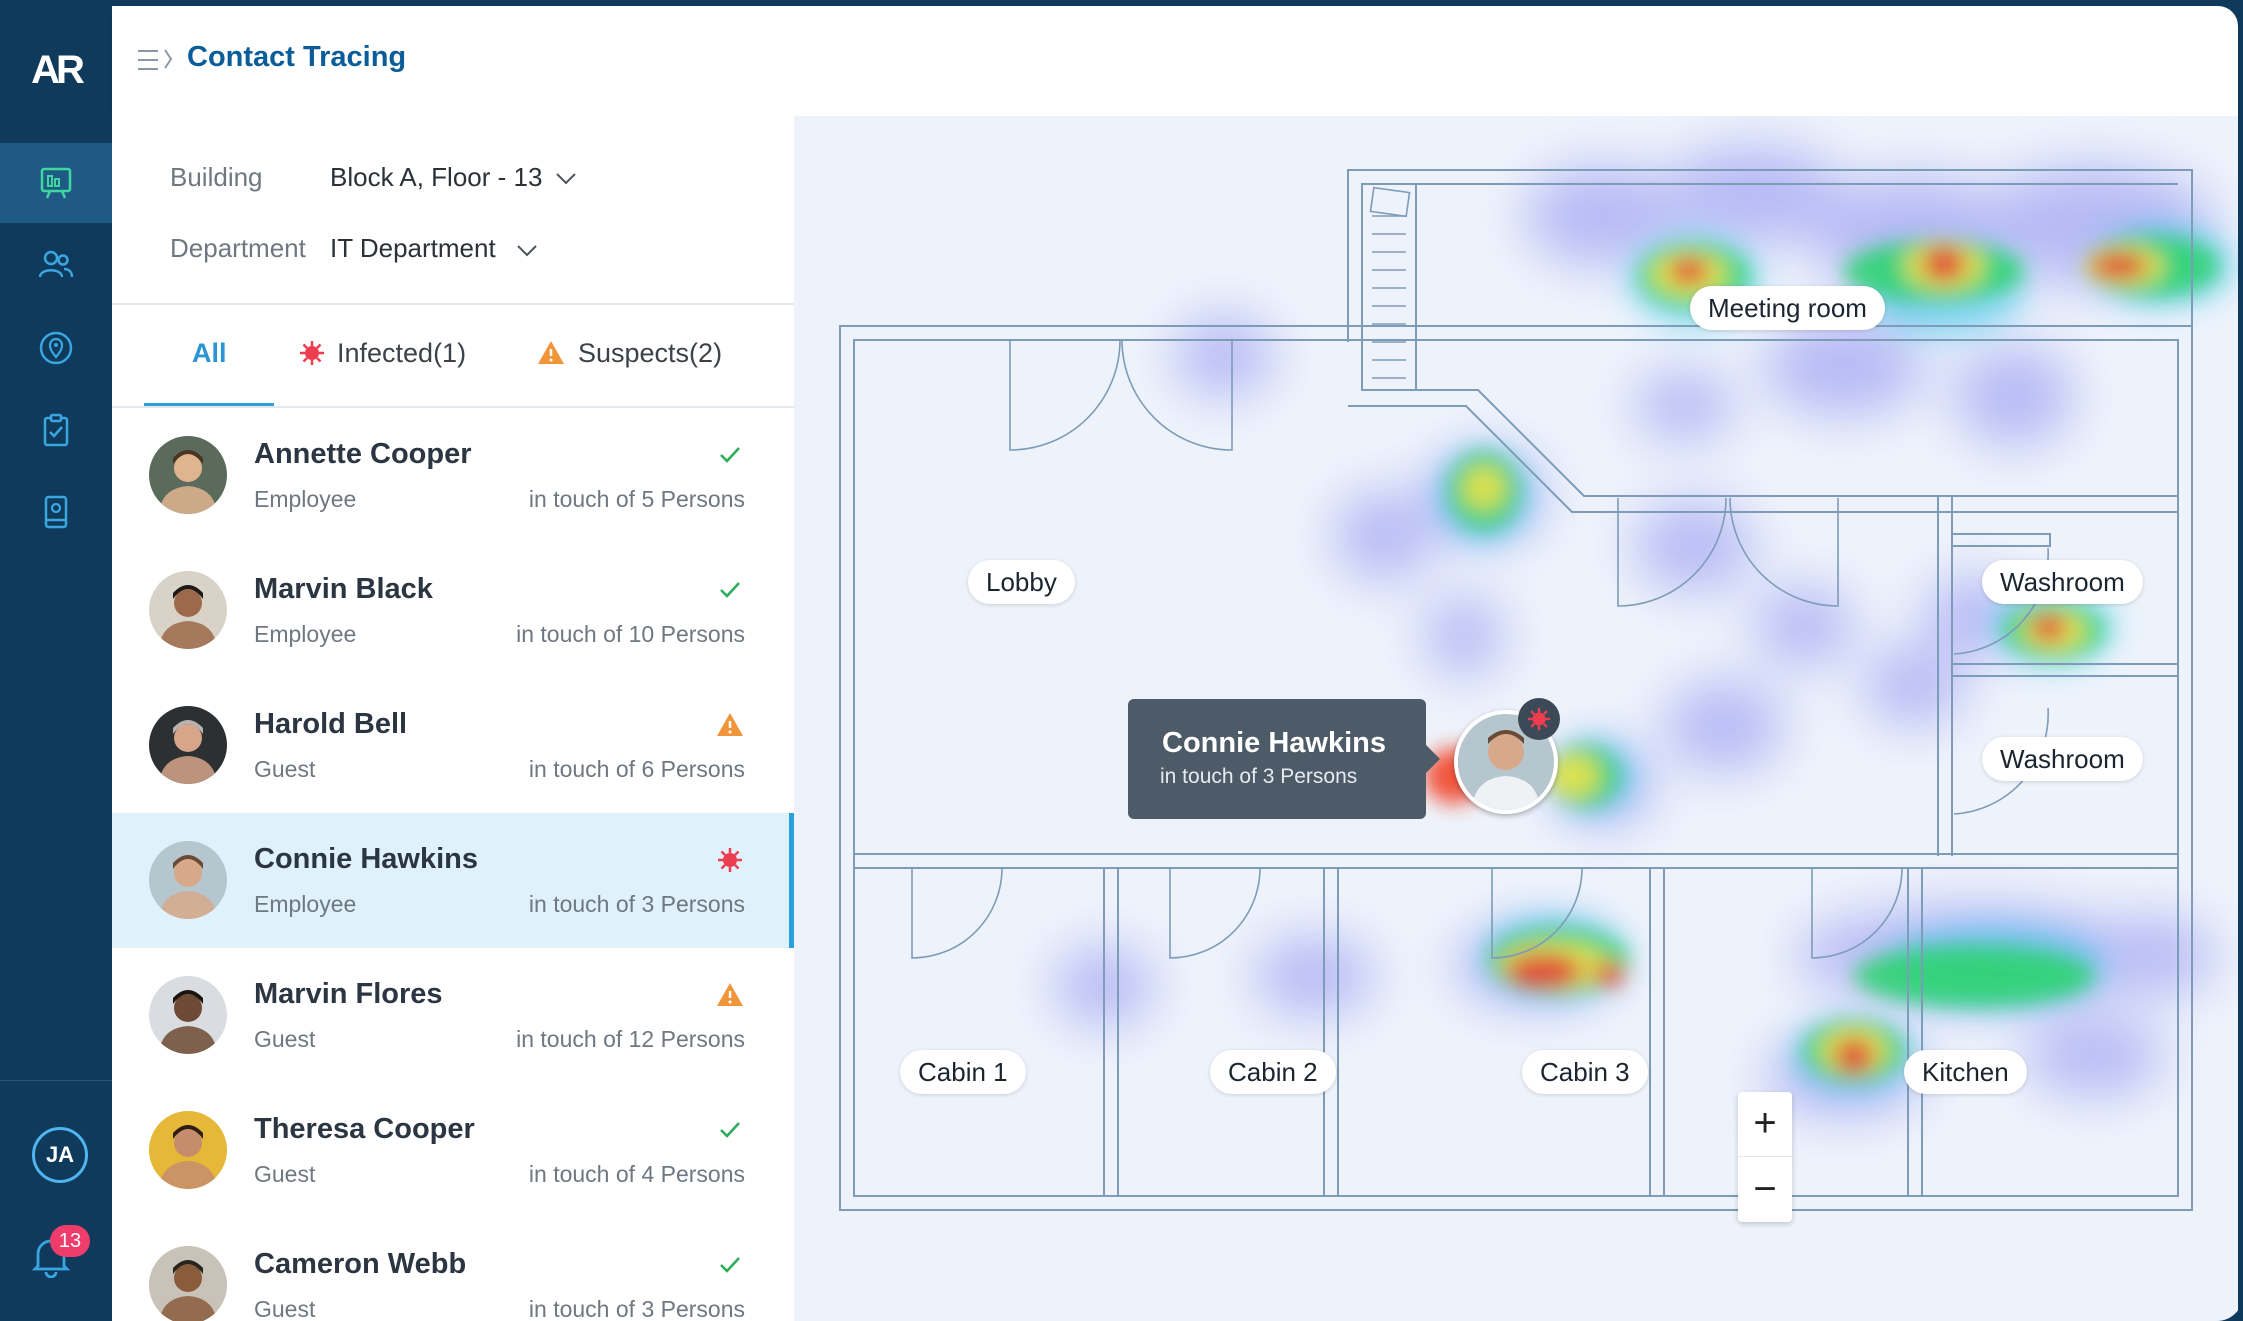  I want to click on zoom-controls: + −, so click(1765, 1157).